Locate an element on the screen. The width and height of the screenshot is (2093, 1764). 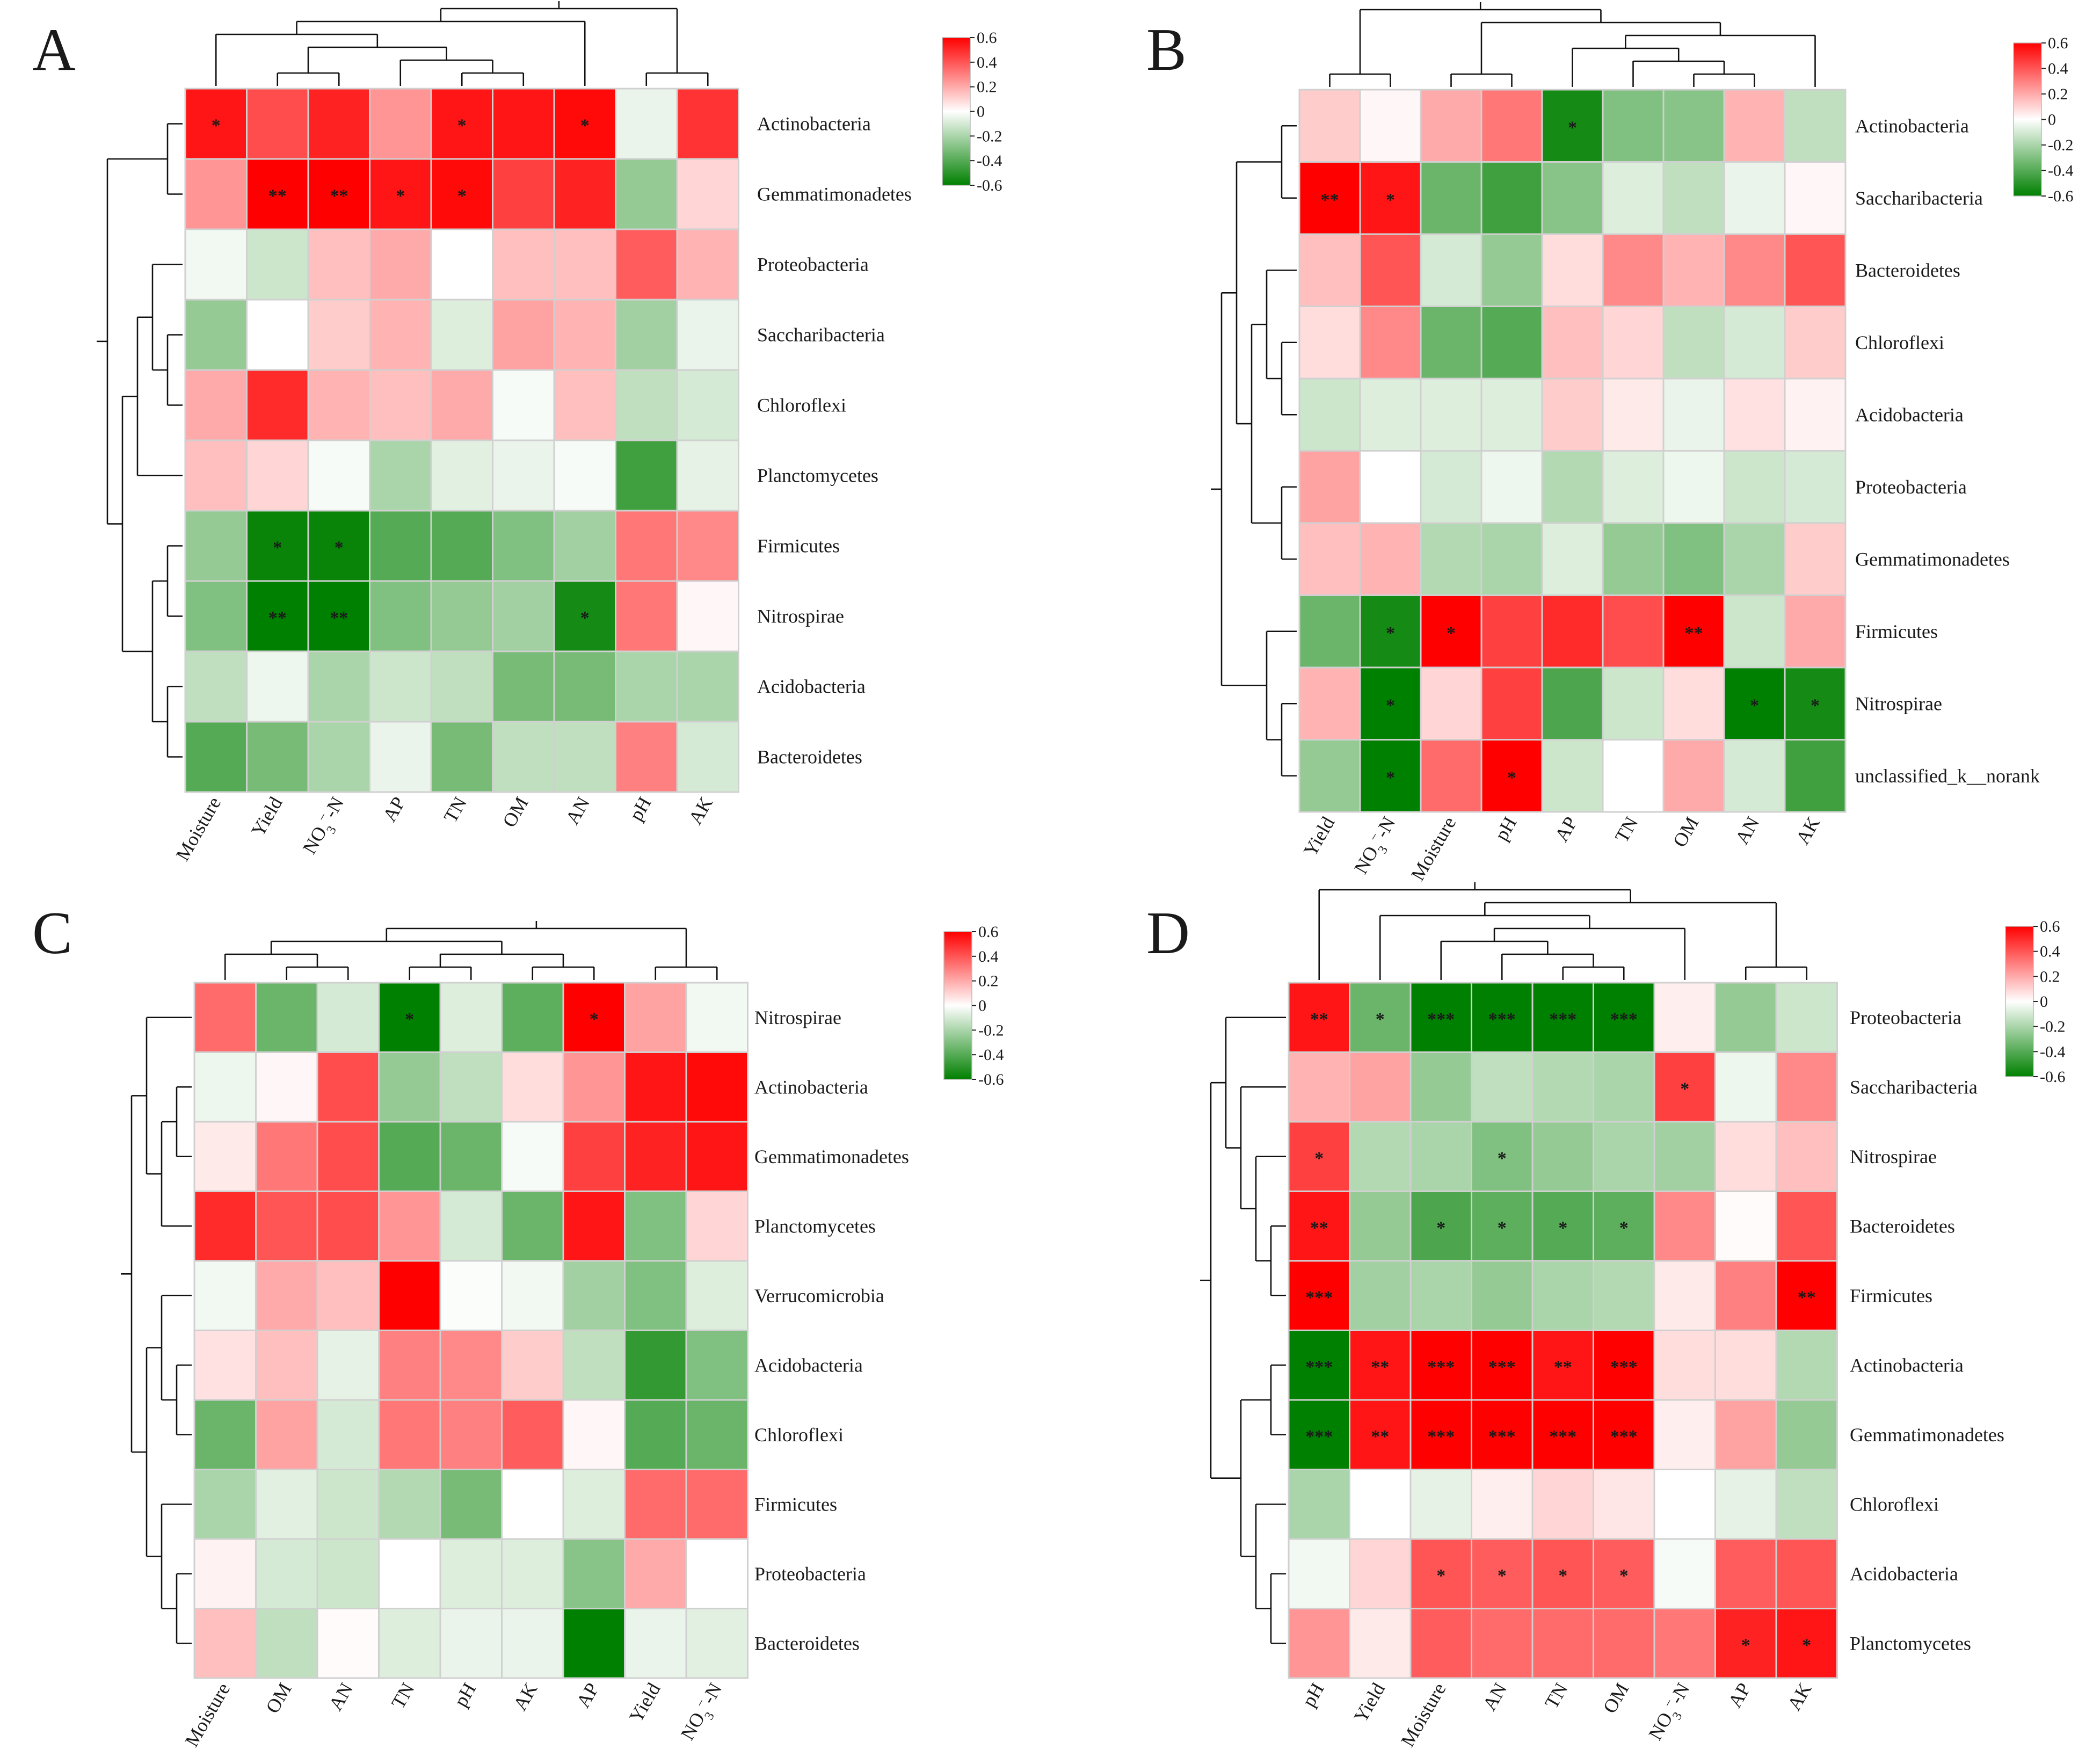
color-legend-tick: 0.4 is located at coordinates (2050, 952).